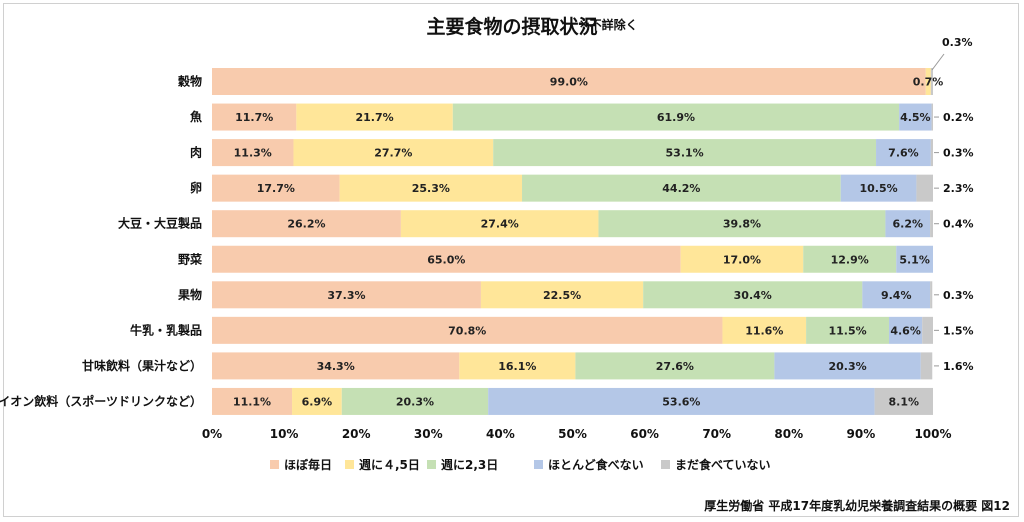 This screenshot has width=1024, height=522. Describe the element at coordinates (190, 81) in the screenshot. I see `category-label: 穀物` at that location.